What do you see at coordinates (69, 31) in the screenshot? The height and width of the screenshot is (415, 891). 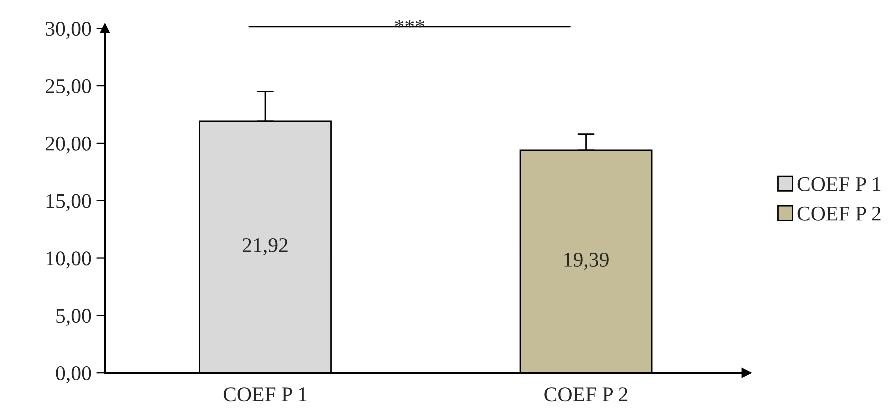 I see `y-tick-label: 30,00` at bounding box center [69, 31].